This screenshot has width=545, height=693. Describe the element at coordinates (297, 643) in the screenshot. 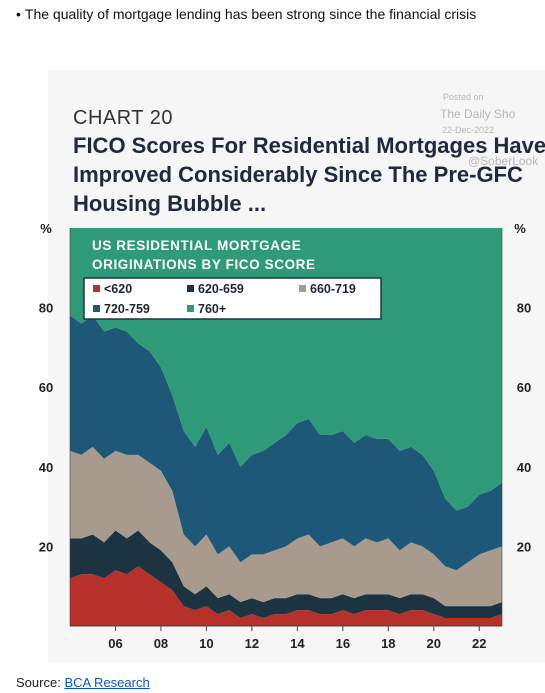

I see `x-tick-label: 14` at that location.